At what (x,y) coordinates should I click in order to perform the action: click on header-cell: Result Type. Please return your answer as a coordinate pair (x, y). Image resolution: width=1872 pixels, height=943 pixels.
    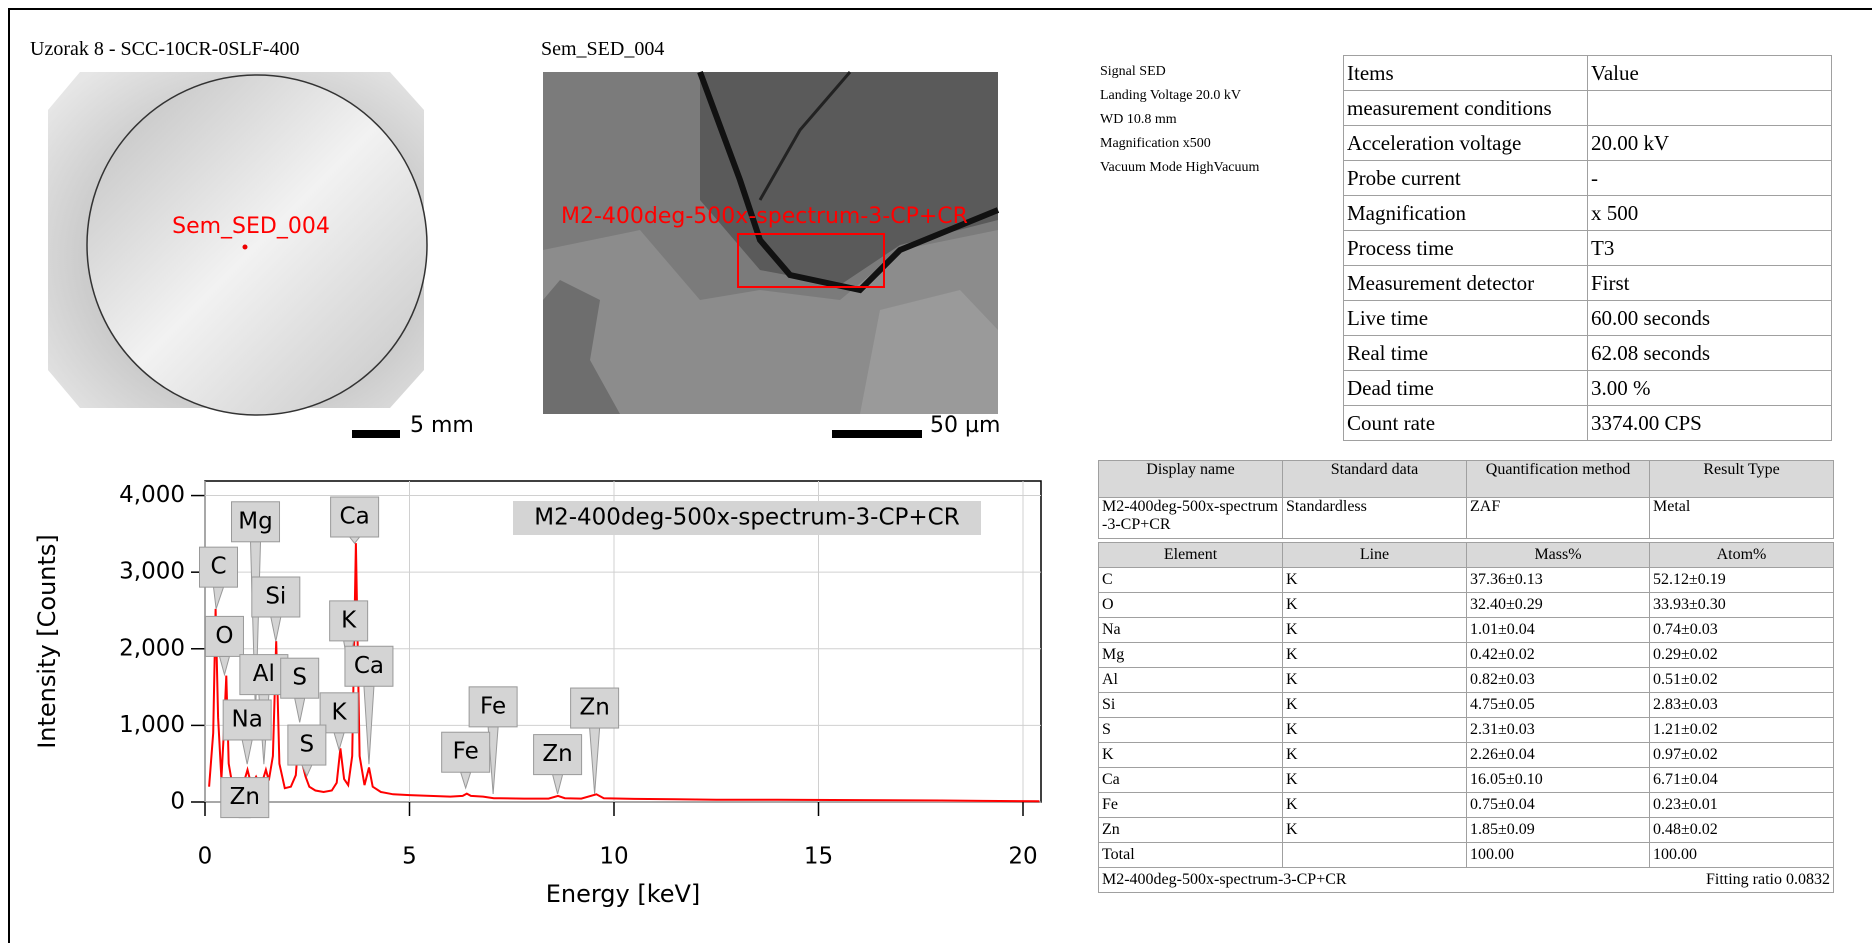
    Looking at the image, I should click on (1741, 479).